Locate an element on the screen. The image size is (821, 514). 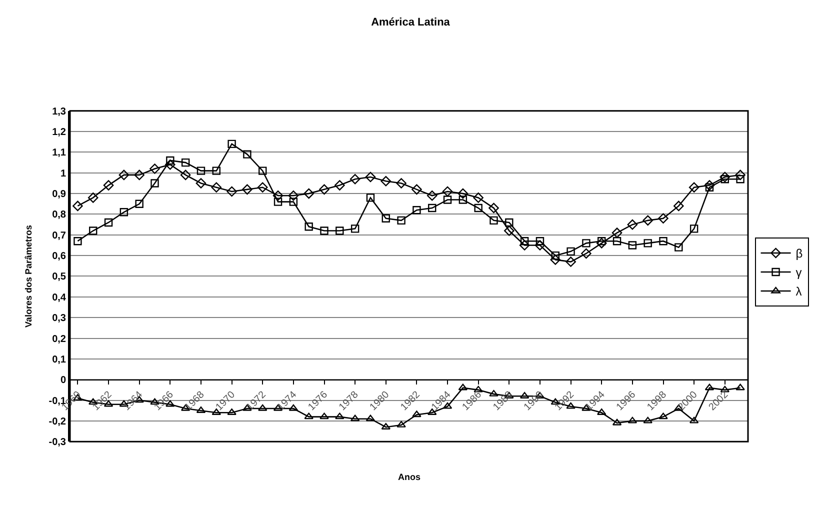
y-tick-label: -0,2 is located at coordinates (57, 422).